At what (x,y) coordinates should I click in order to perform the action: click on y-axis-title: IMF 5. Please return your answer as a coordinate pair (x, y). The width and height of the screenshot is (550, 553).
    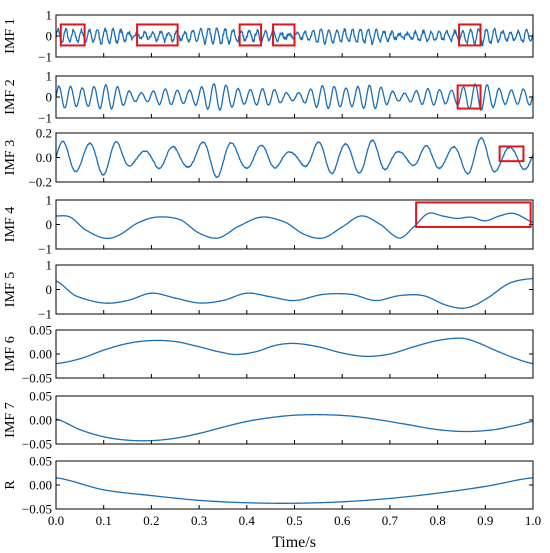
    Looking at the image, I should click on (10, 289).